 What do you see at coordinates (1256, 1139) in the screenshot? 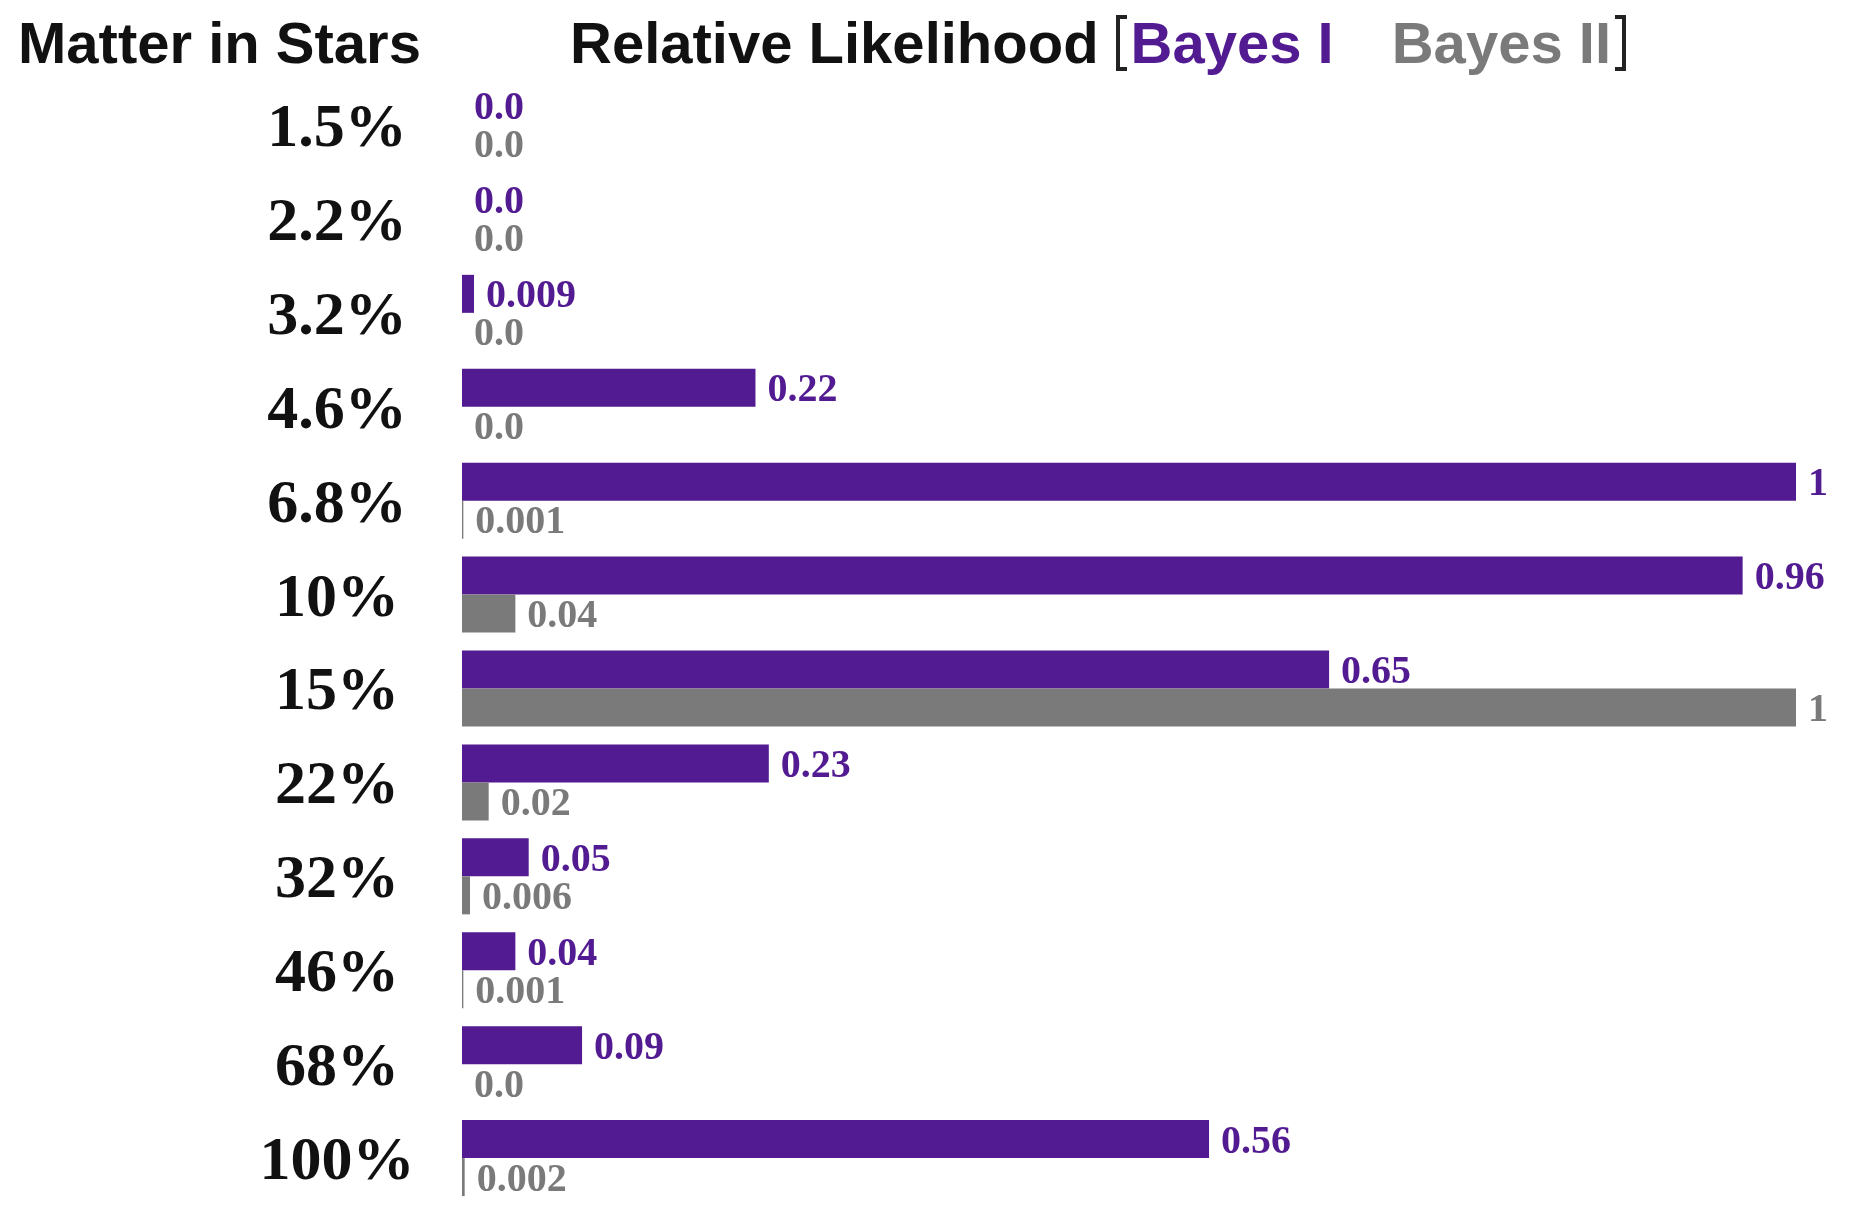
I see `data-label: 0.56` at bounding box center [1256, 1139].